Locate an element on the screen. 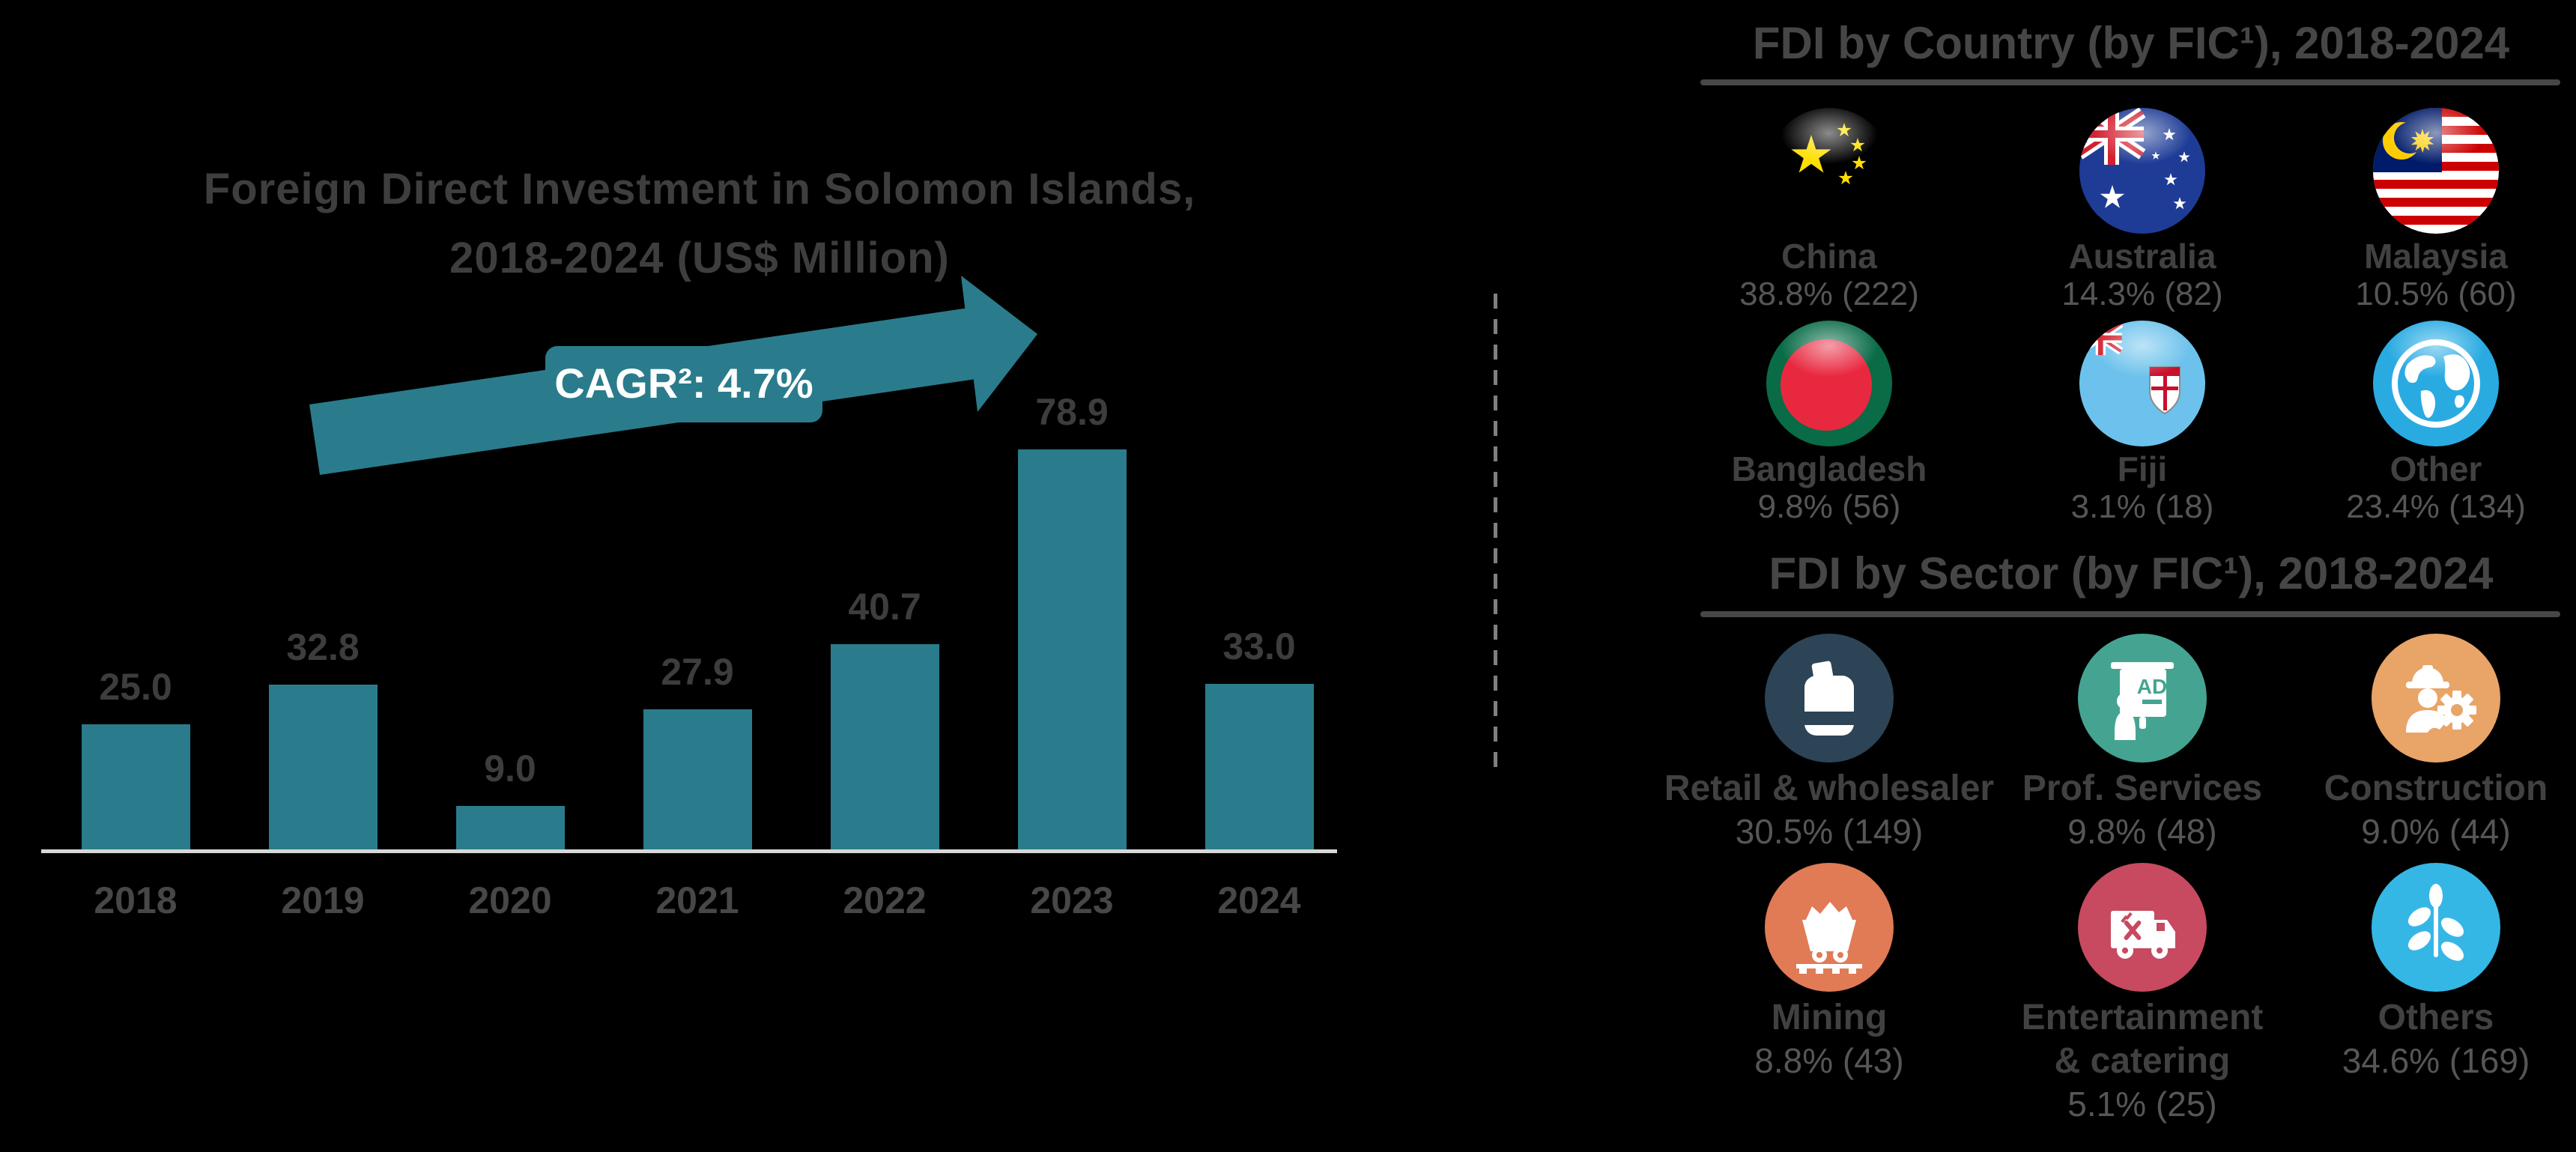  mine-cart-svg is located at coordinates (1830, 927).